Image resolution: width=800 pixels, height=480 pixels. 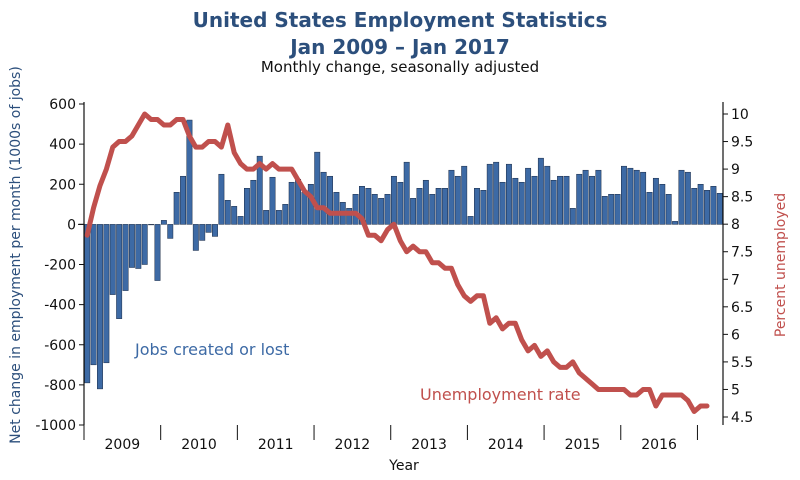 I want to click on left-tick-label: -1000, so click(x=55, y=426).